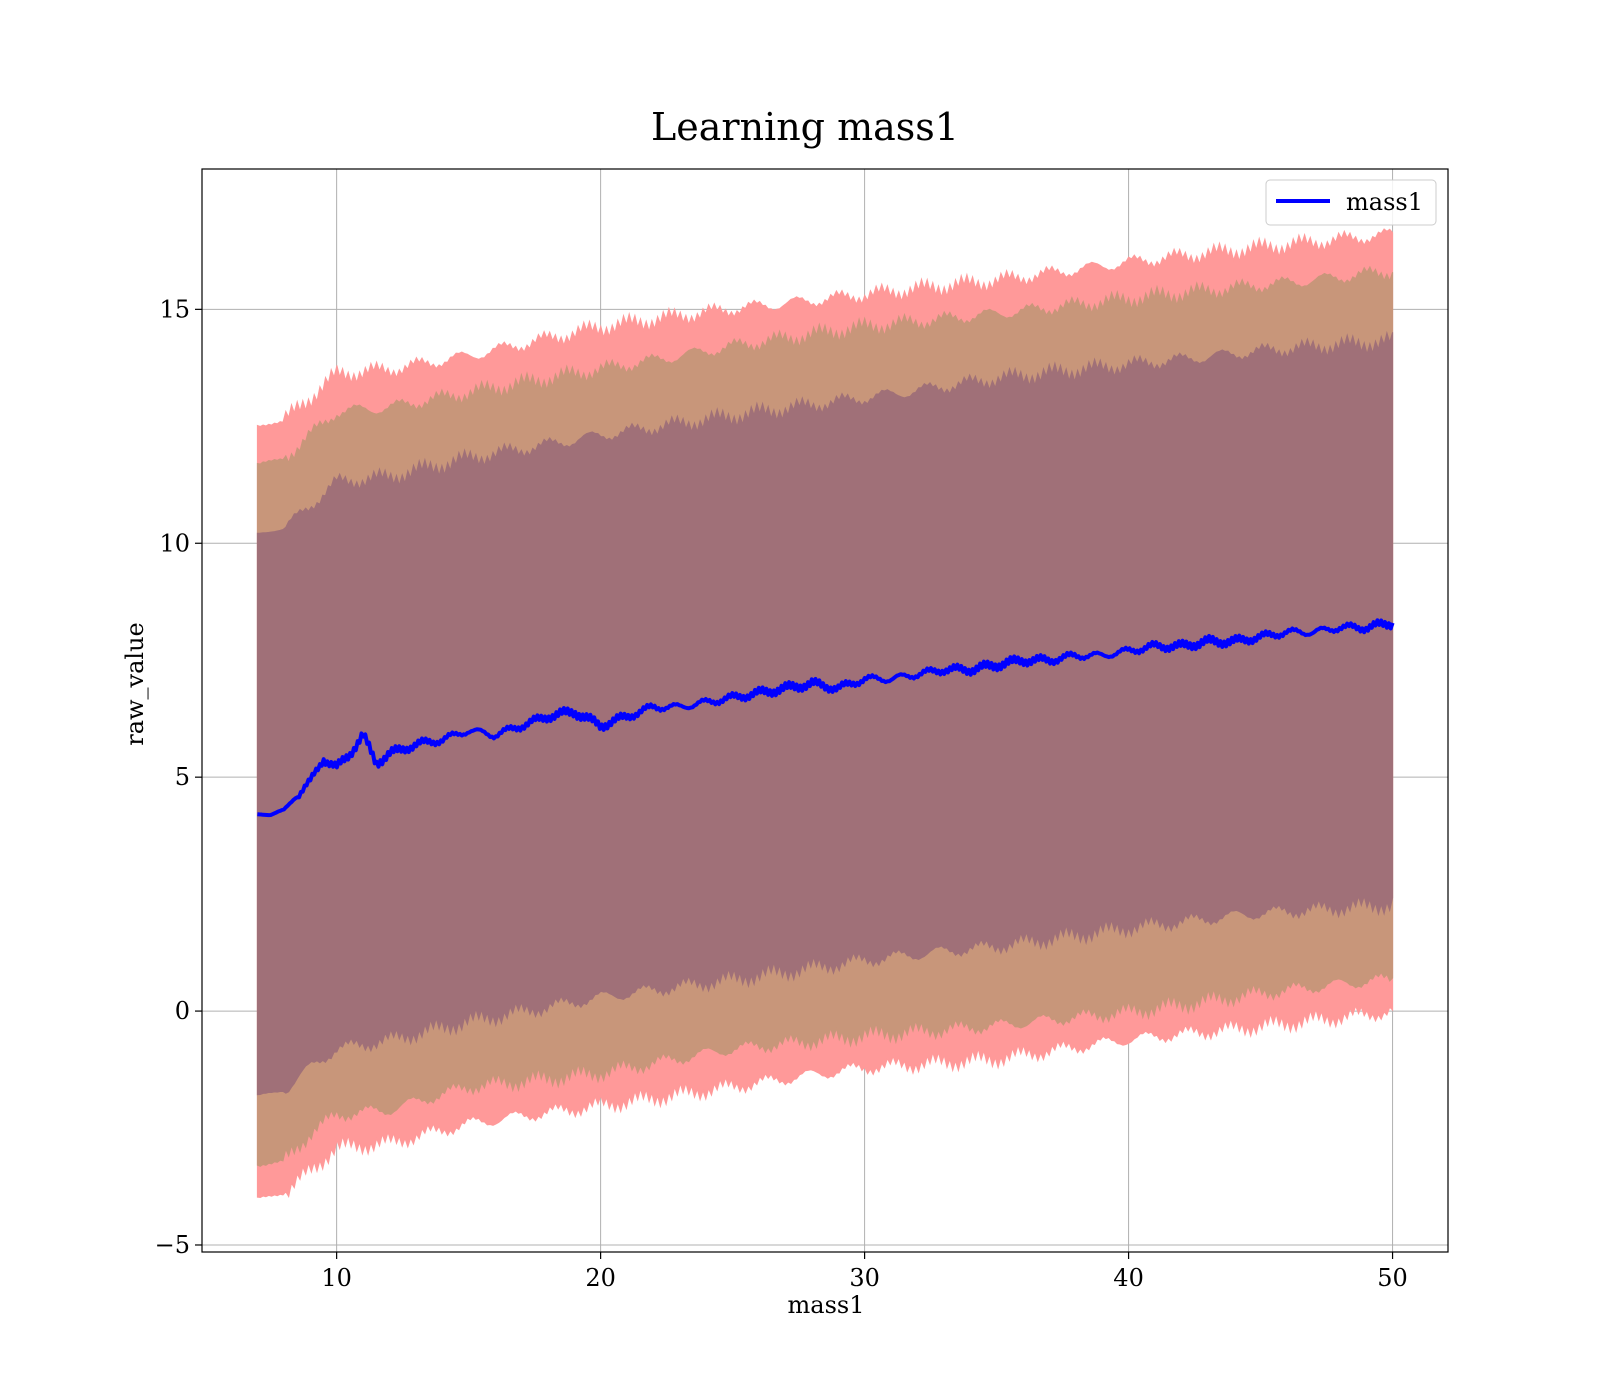  What do you see at coordinates (1392, 1278) in the screenshot?
I see `x-tick-label: 50` at bounding box center [1392, 1278].